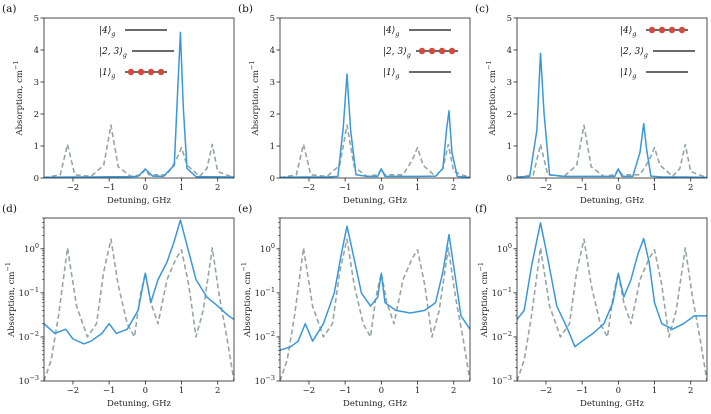 The height and width of the screenshot is (414, 711). Describe the element at coordinates (267, 248) in the screenshot. I see `y-tick-label: 10⁰` at that location.